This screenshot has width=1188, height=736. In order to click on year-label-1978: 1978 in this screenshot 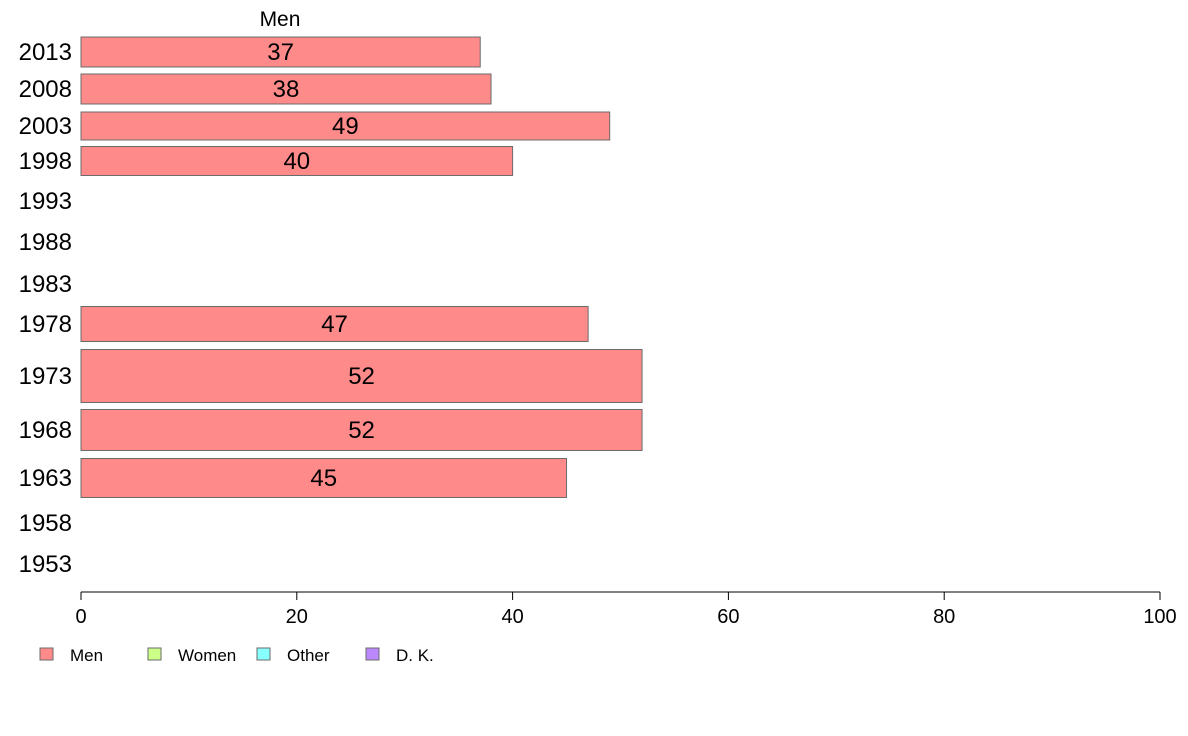, I will do `click(45, 324)`.